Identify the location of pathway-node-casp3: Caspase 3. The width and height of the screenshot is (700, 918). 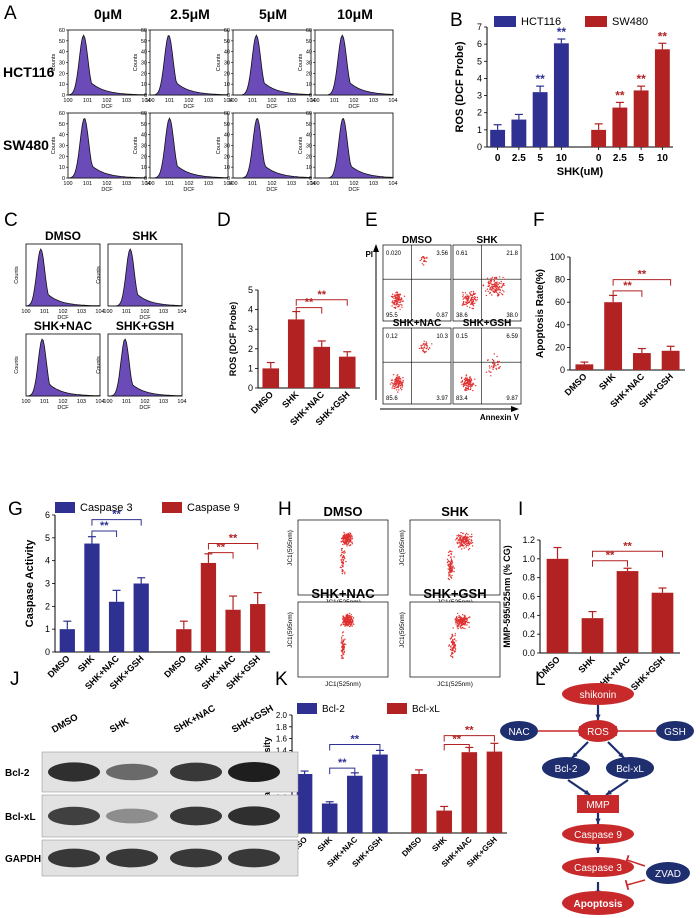
(598, 867).